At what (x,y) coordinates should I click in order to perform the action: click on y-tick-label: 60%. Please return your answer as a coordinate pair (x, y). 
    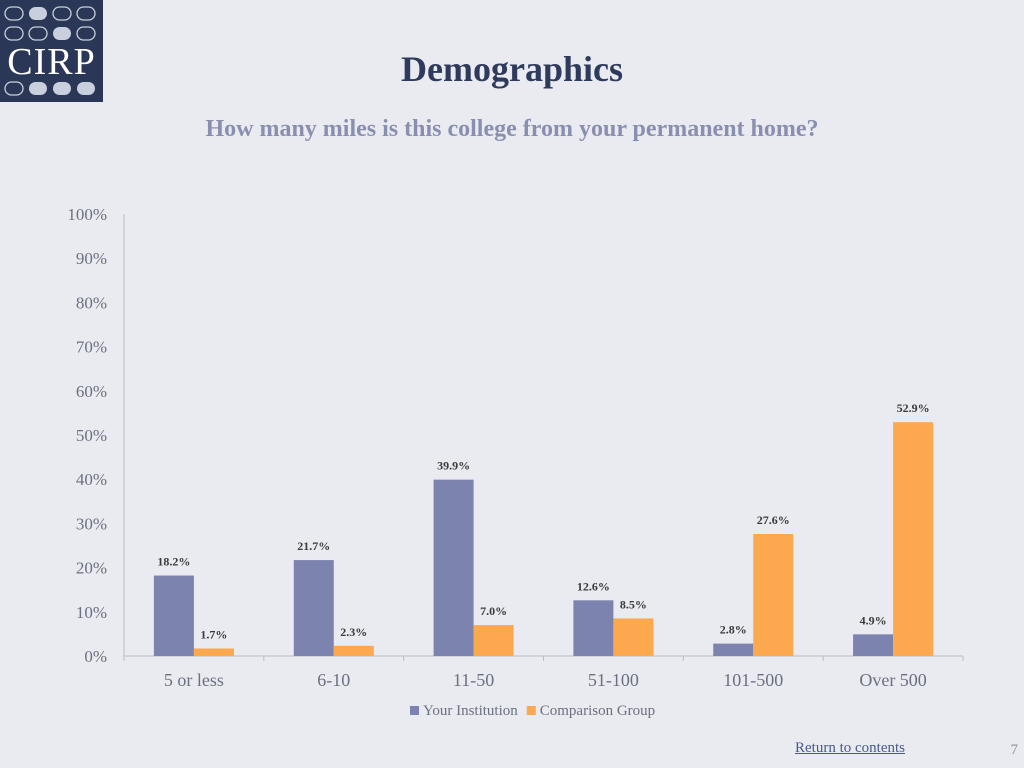
    Looking at the image, I should click on (91, 391).